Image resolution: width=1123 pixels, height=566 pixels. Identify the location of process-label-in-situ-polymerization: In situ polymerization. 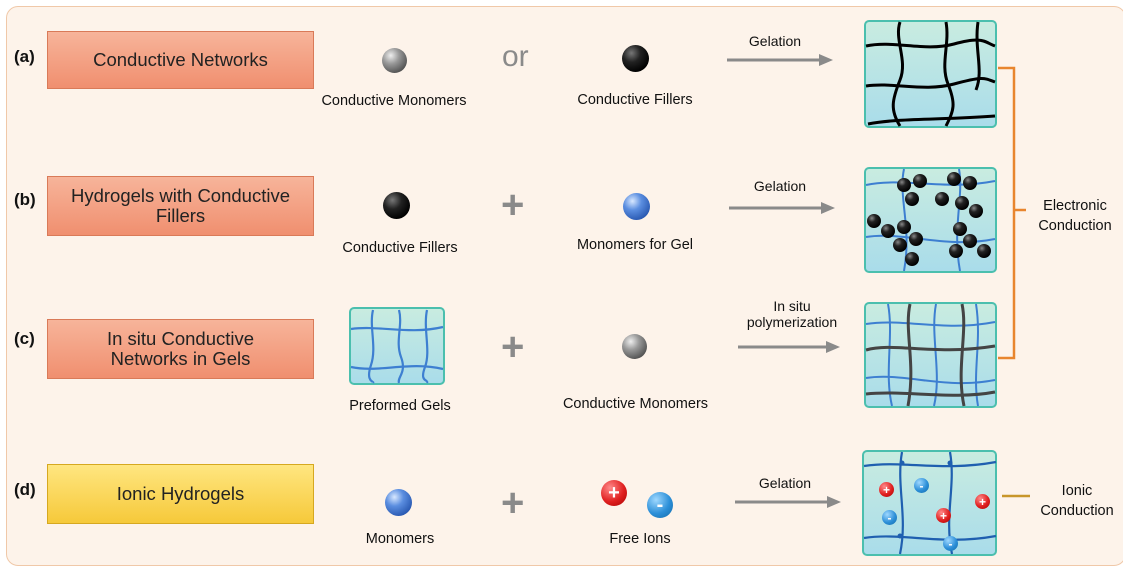
(792, 314).